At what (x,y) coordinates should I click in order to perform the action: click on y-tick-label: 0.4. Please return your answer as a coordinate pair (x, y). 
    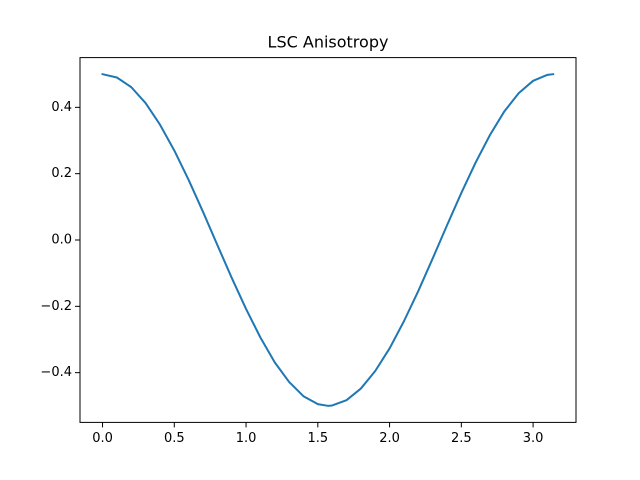
    Looking at the image, I should click on (61, 107).